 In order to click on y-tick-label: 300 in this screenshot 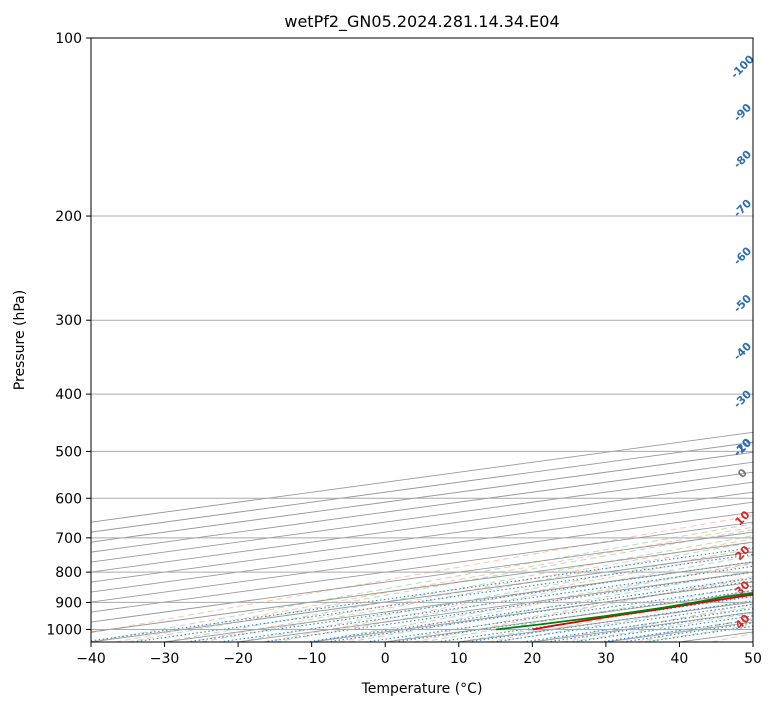, I will do `click(68, 321)`.